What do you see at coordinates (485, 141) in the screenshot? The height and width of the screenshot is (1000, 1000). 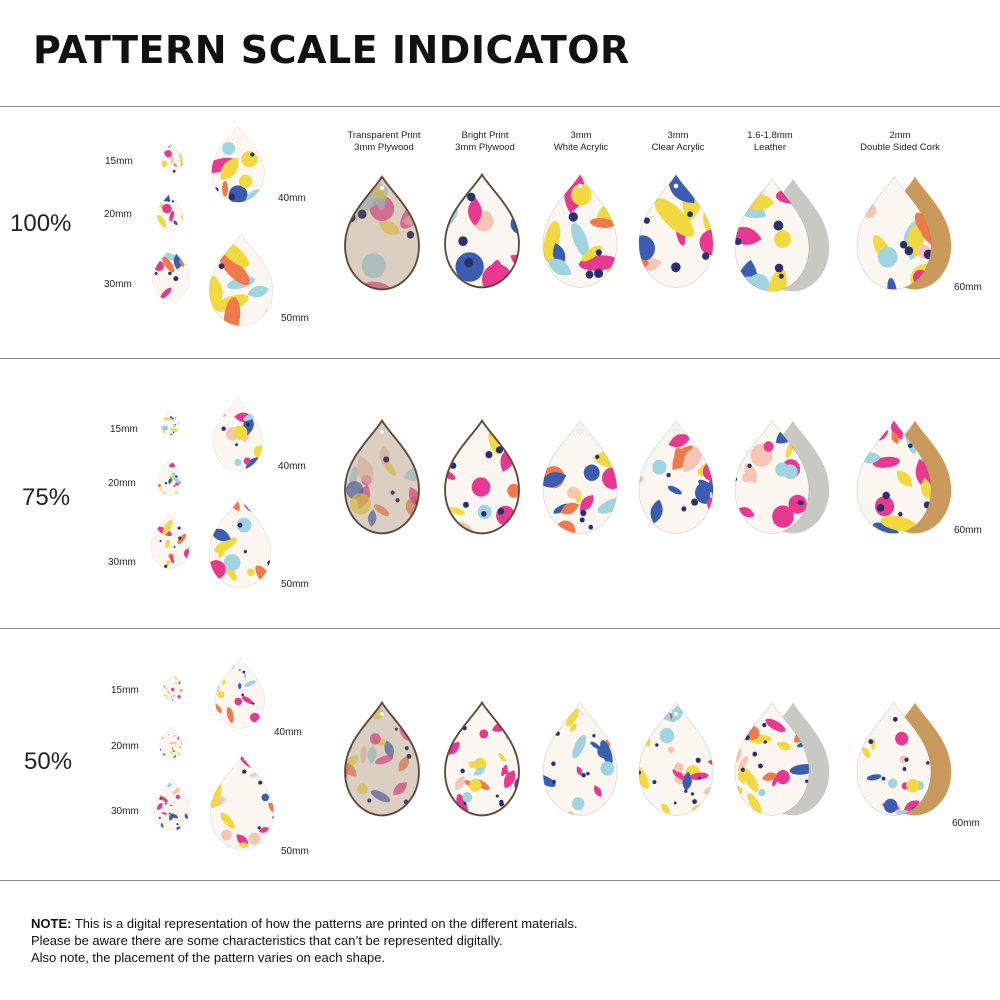 I see `material-header-bright-plywood: Bright Print 3mm Plywood` at bounding box center [485, 141].